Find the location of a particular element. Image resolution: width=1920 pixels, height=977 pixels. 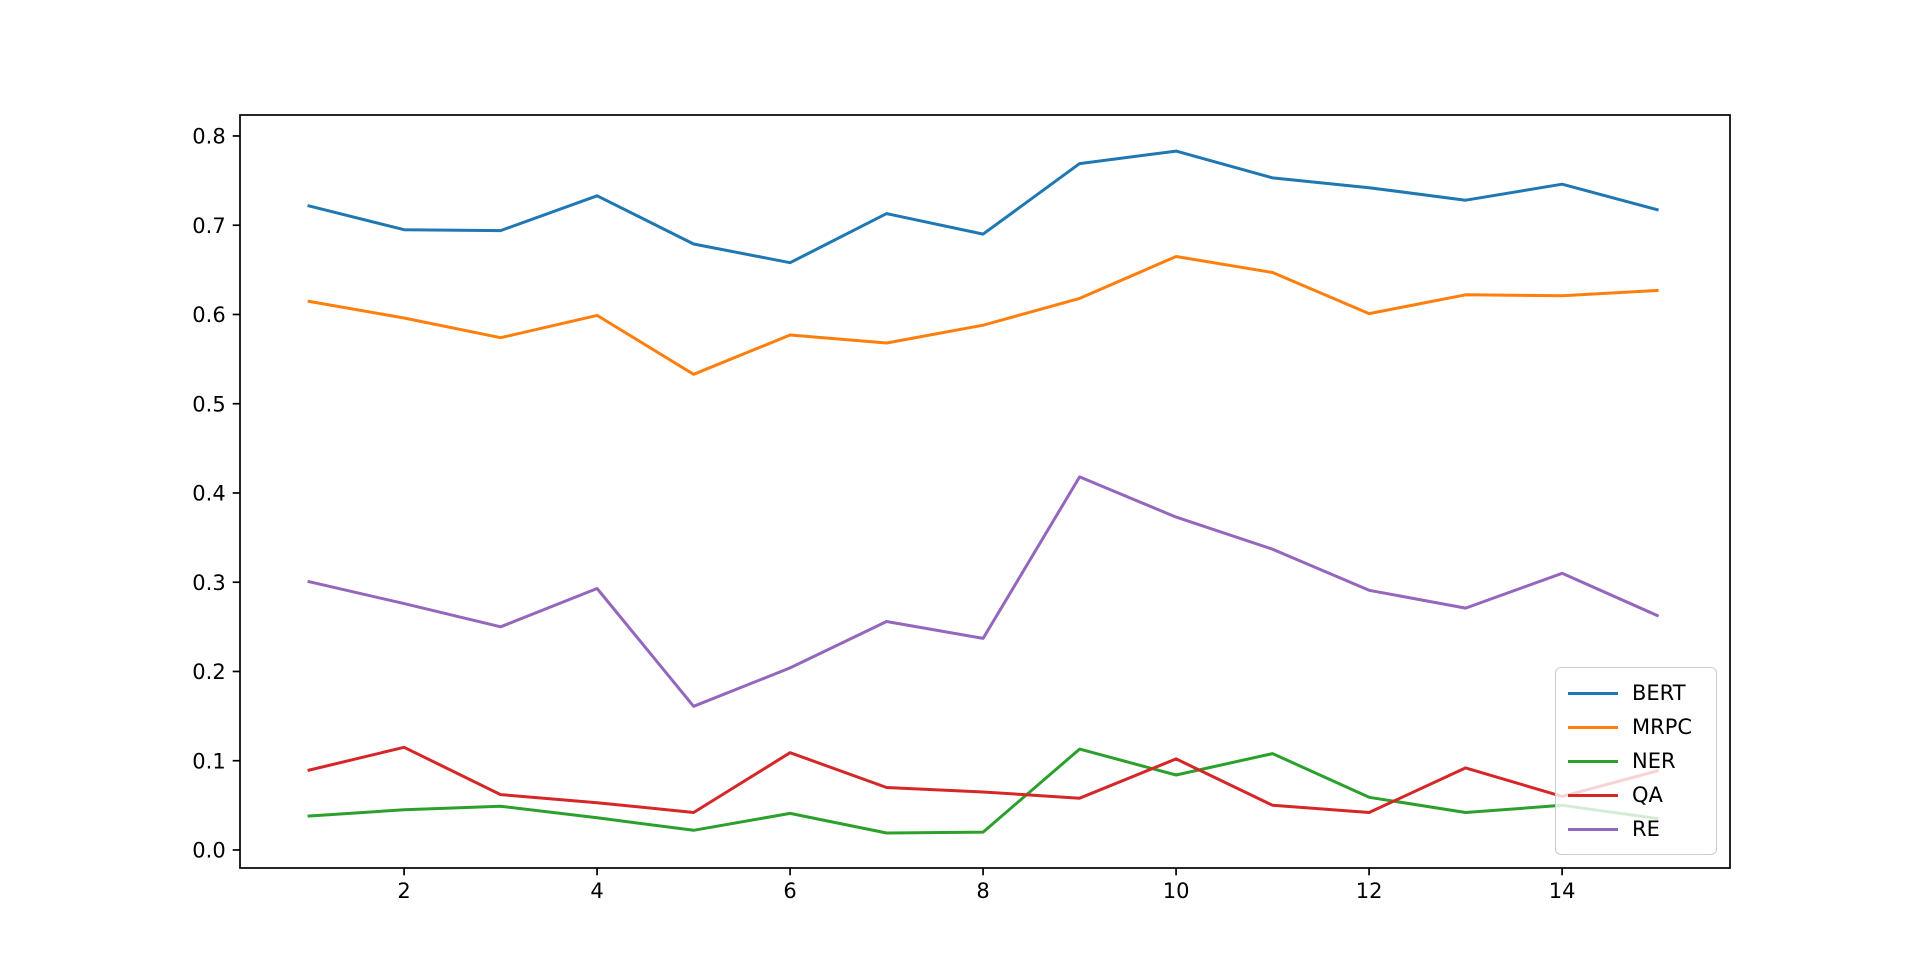

y-tick-label: 0.1 is located at coordinates (208, 761).